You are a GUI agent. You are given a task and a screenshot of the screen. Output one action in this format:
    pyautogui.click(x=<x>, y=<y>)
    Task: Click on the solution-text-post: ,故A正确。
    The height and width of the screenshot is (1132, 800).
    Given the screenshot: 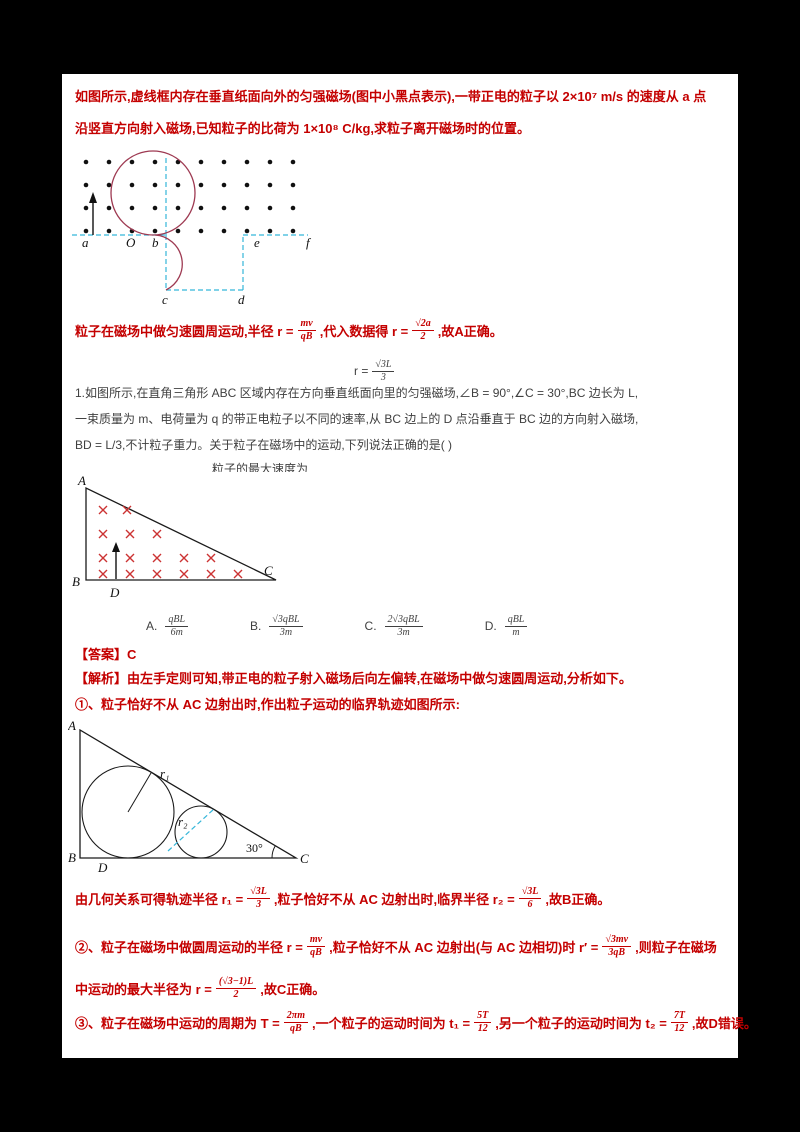 What is the action you would take?
    pyautogui.click(x=470, y=331)
    